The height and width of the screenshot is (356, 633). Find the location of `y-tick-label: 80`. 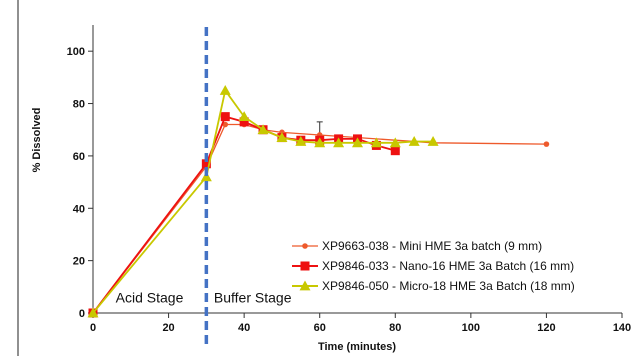

y-tick-label: 80 is located at coordinates (79, 105).